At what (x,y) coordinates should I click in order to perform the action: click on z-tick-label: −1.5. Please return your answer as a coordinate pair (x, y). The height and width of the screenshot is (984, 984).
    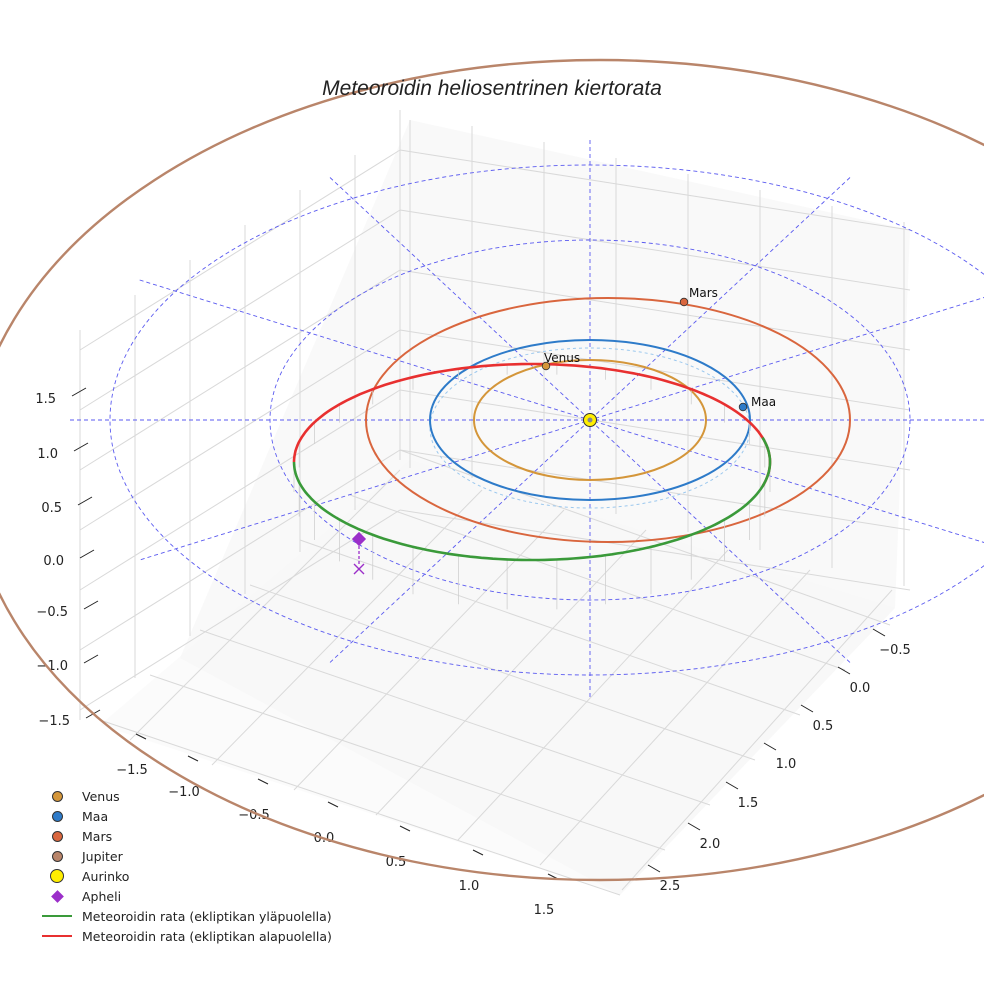
    Looking at the image, I should click on (54, 721).